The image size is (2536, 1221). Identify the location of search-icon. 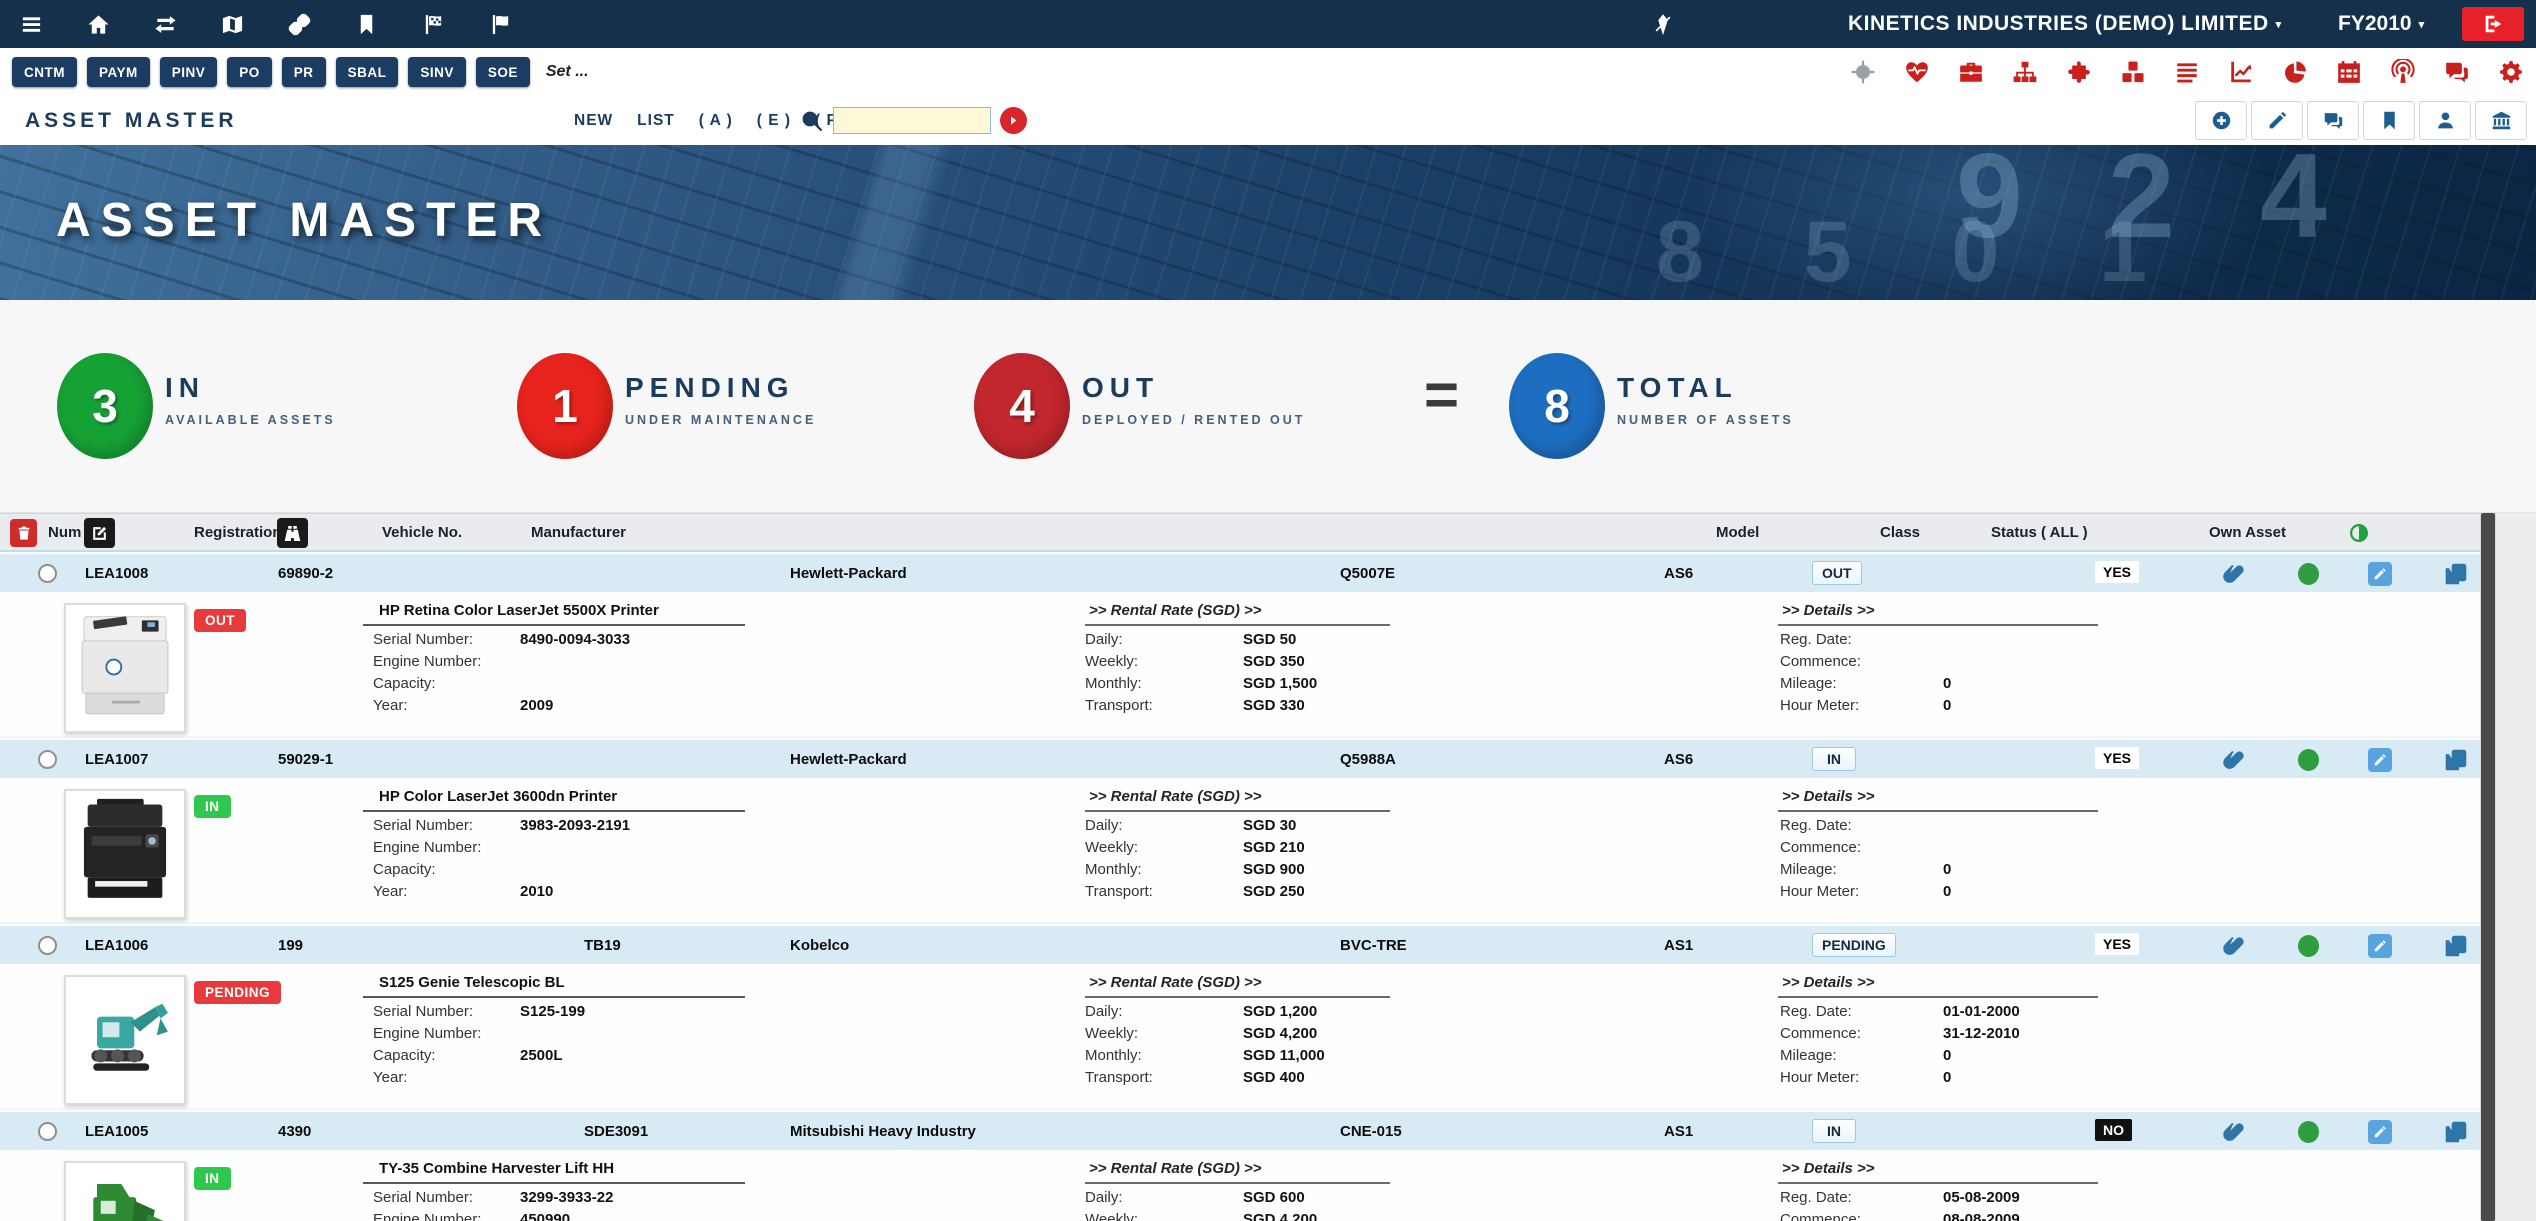
(812, 121).